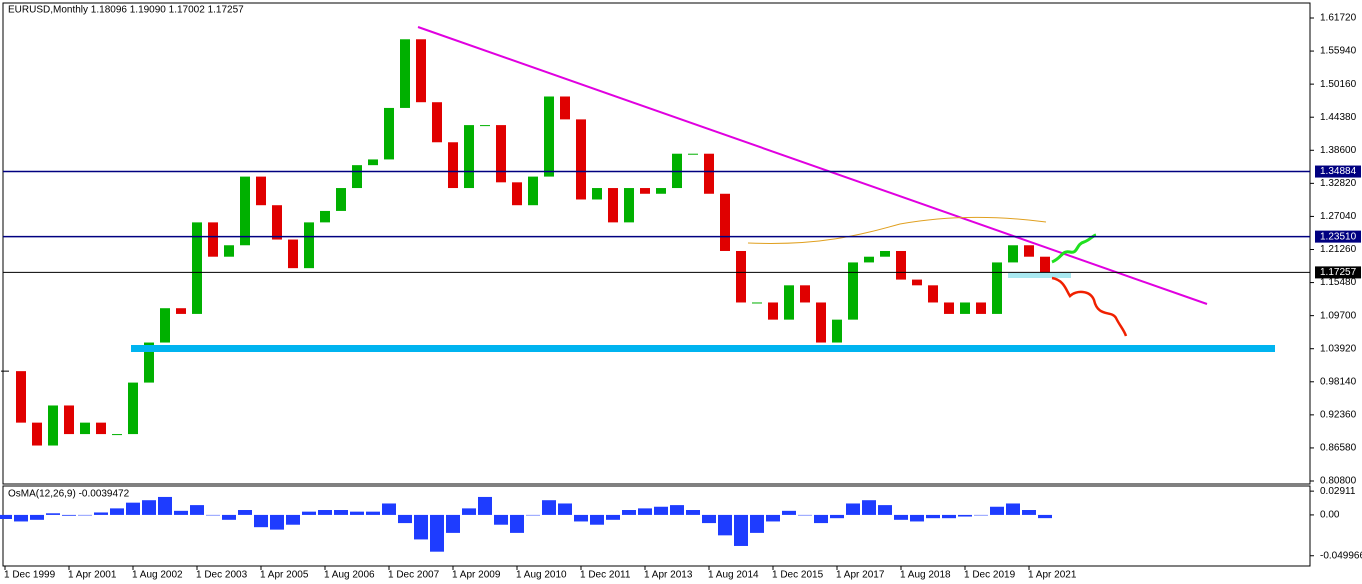 This screenshot has height=584, width=1362. Describe the element at coordinates (1338, 84) in the screenshot. I see `y-tick-label: 1.50160` at that location.